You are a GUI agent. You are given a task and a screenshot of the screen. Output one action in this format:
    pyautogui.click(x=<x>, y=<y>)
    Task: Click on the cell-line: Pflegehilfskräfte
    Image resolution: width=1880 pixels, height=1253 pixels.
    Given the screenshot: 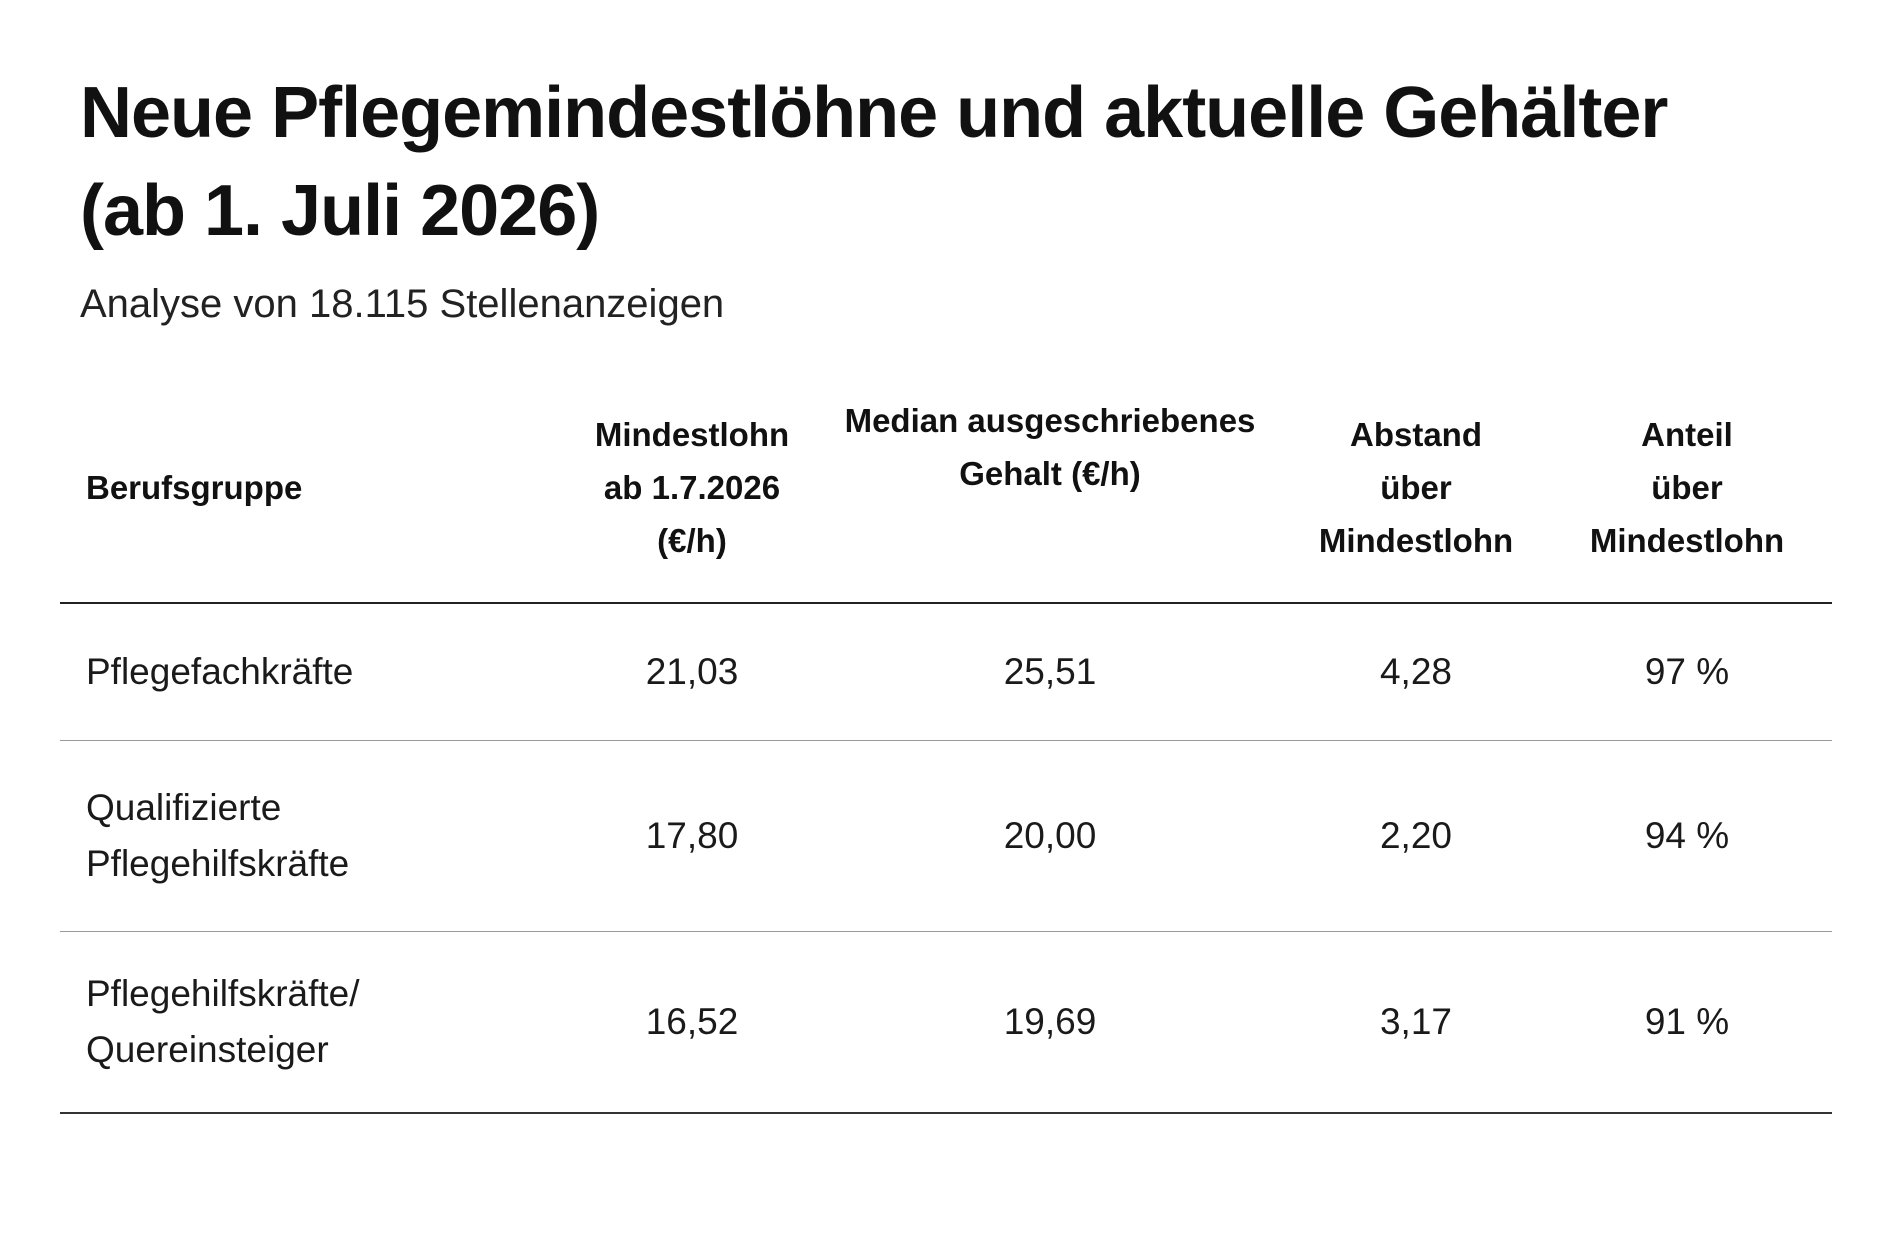 What is the action you would take?
    pyautogui.click(x=218, y=863)
    